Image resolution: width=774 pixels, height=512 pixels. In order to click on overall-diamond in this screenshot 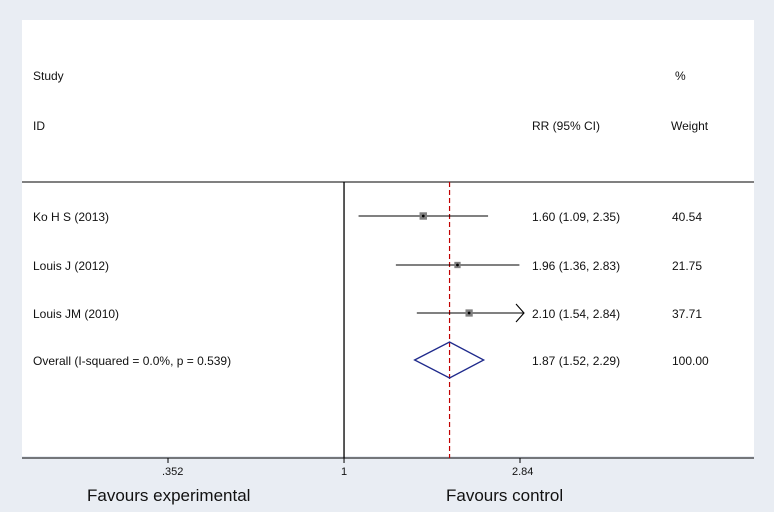, I will do `click(449, 360)`.